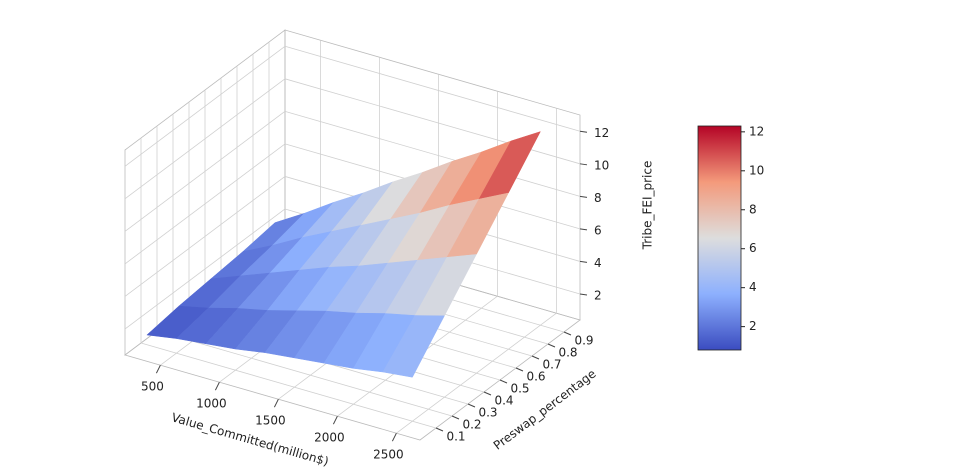  Describe the element at coordinates (487, 413) in the screenshot. I see `y-tick-label: 0.3` at that location.